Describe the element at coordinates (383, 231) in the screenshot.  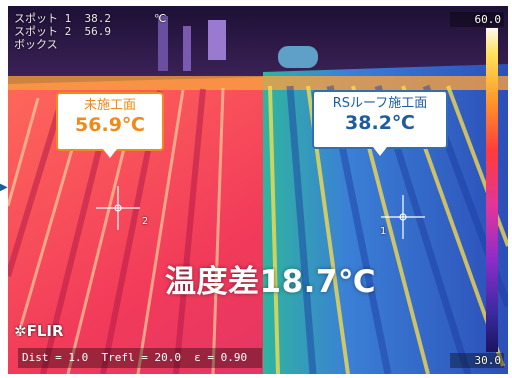
I see `spot1-marker-number: 1` at that location.